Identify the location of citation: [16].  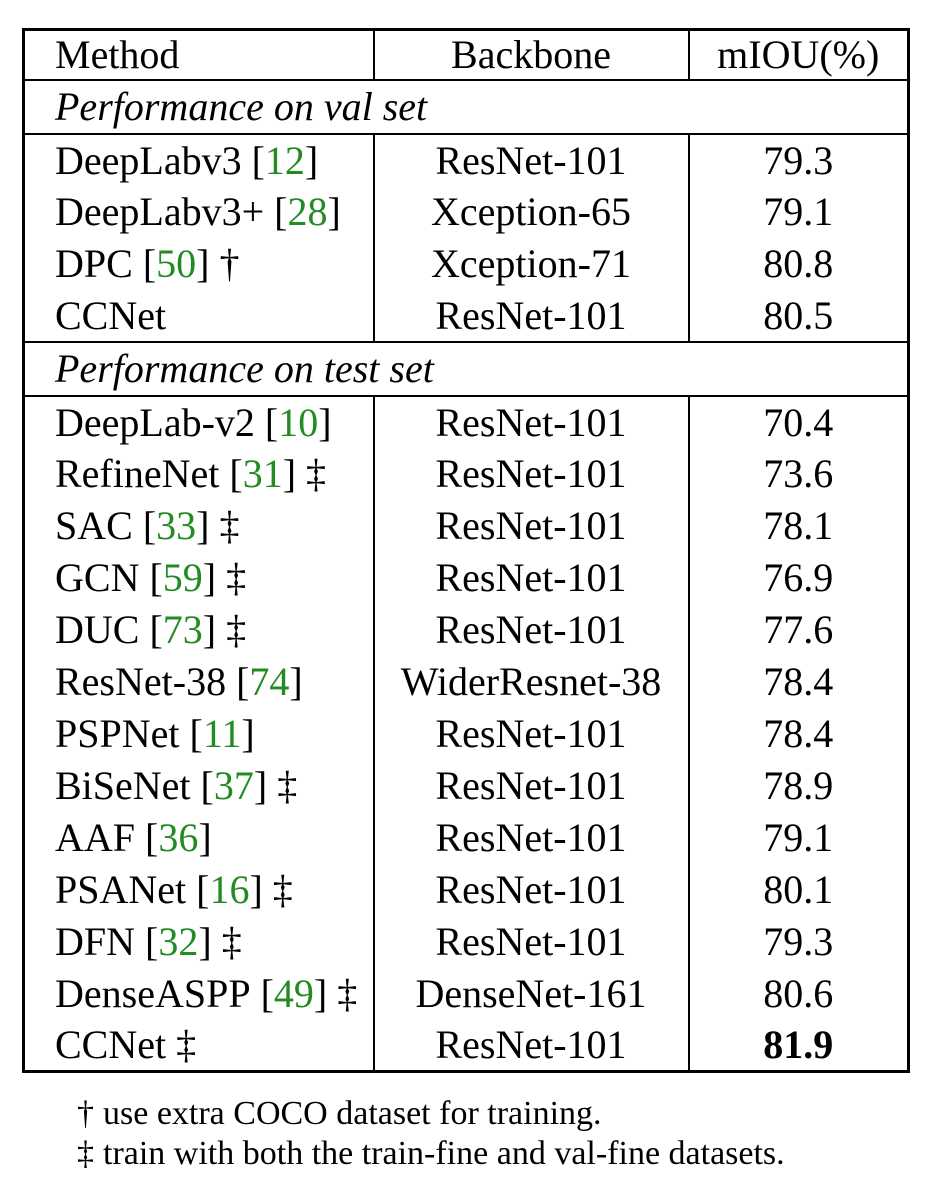
(229, 889).